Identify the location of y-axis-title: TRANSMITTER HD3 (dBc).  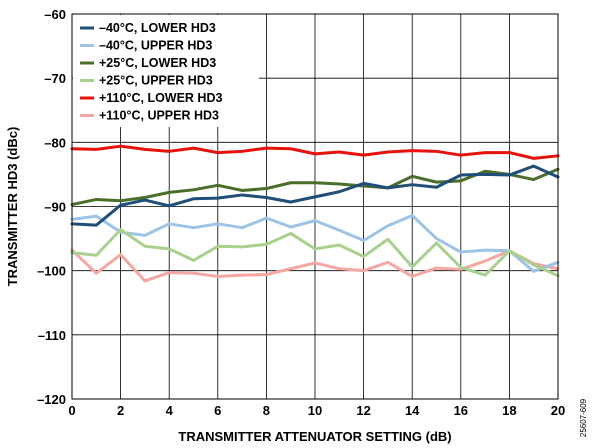
(12, 207).